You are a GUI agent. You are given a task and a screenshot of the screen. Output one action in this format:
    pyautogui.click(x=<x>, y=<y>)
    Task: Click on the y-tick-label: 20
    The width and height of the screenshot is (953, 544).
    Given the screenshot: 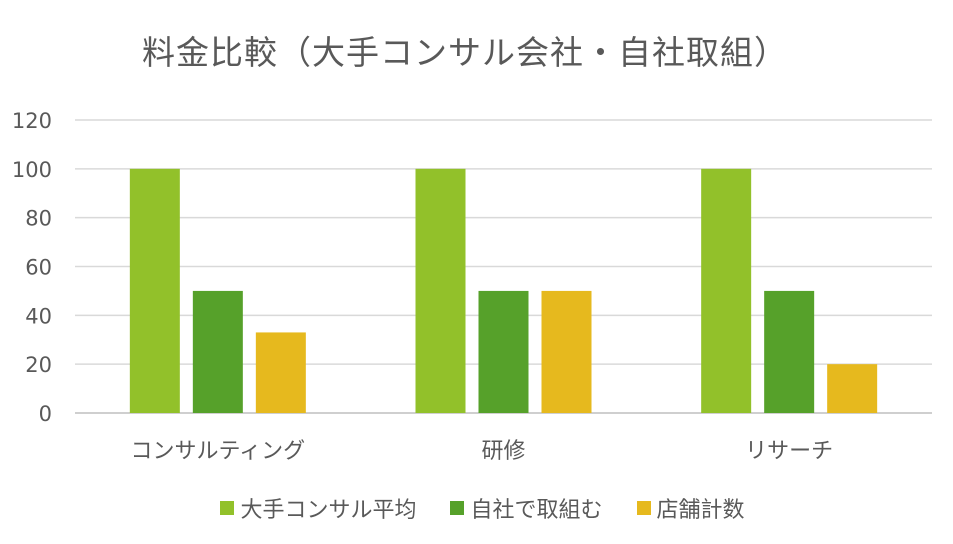 What is the action you would take?
    pyautogui.click(x=38, y=365)
    